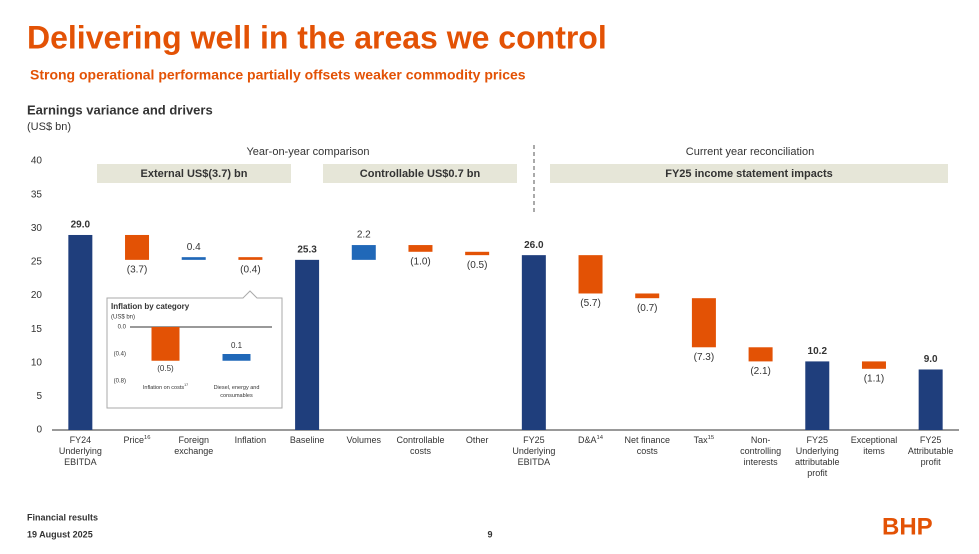  I want to click on x-tick-label: Price16, so click(137, 440).